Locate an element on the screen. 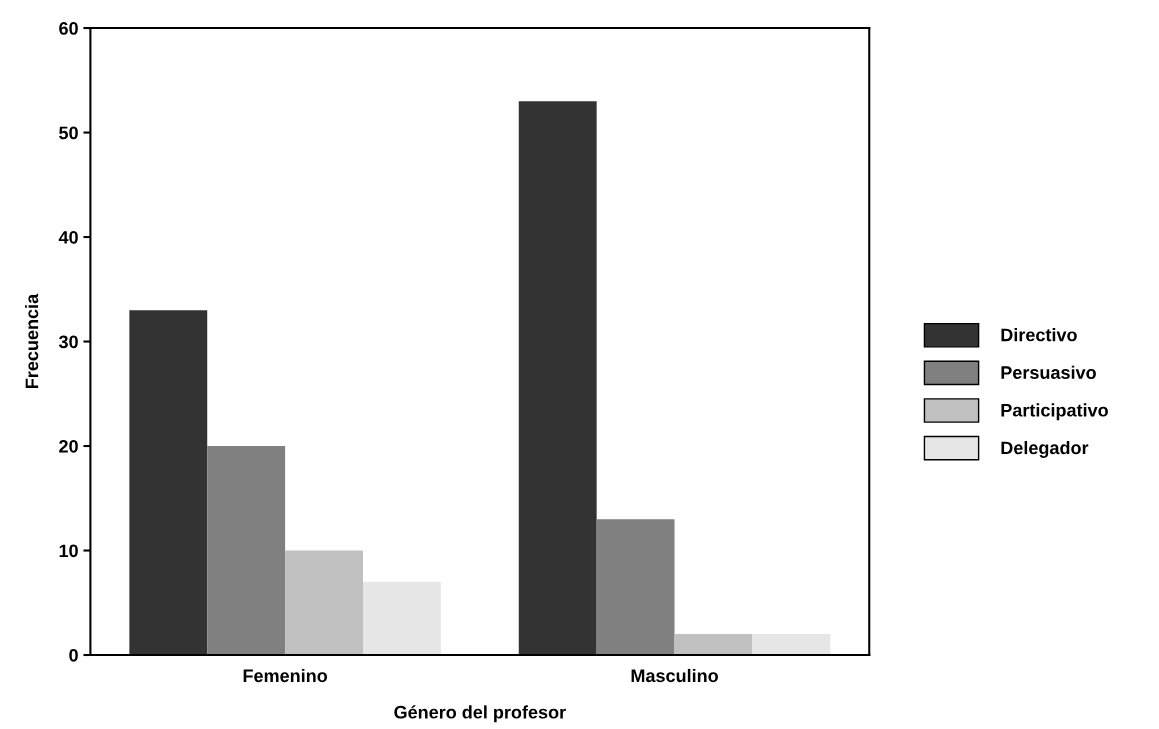 The height and width of the screenshot is (729, 1159). y-tick-label: 10 is located at coordinates (68, 551).